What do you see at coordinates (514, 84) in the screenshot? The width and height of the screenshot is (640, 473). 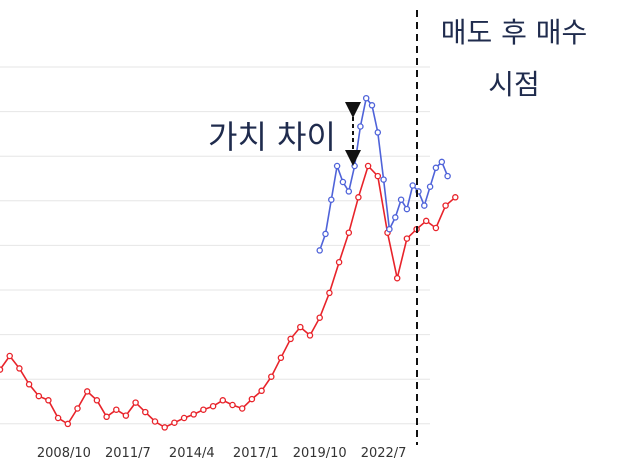 I see `switch-point-label-line2: 시점` at bounding box center [514, 84].